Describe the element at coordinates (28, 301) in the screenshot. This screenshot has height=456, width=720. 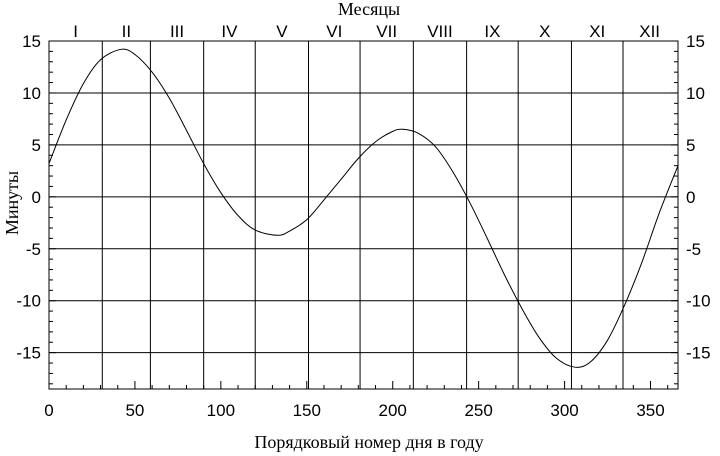
I see `y-tick-label-left: -10` at that location.